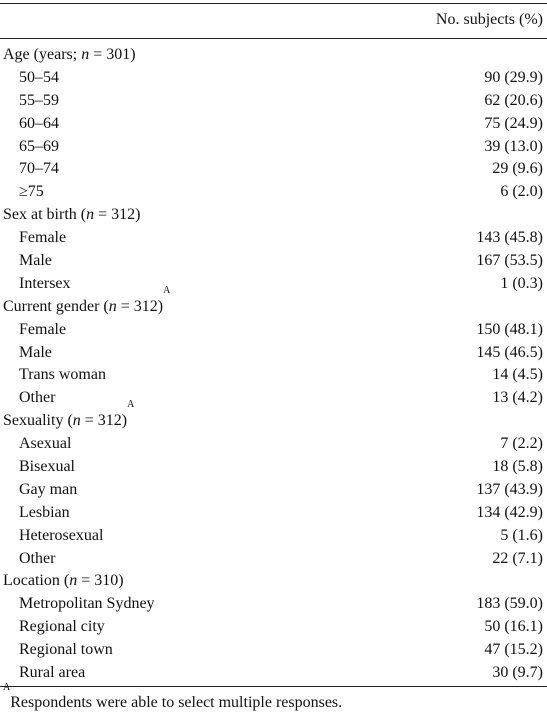 The width and height of the screenshot is (547, 715). Describe the element at coordinates (112, 54) in the screenshot. I see `group-n-value: = 301)` at that location.